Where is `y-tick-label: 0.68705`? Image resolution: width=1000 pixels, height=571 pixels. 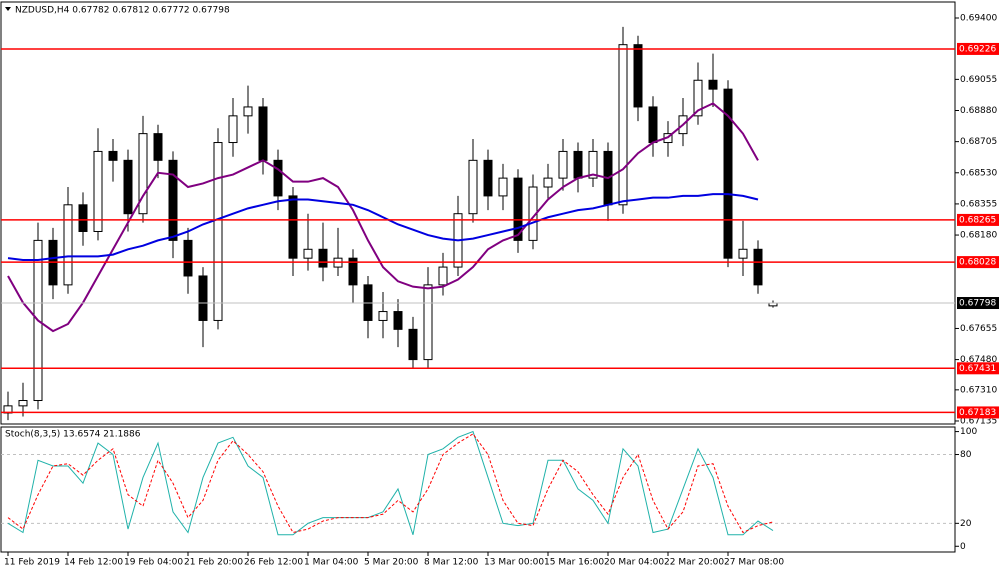 y-tick-label: 0.68705 is located at coordinates (978, 142).